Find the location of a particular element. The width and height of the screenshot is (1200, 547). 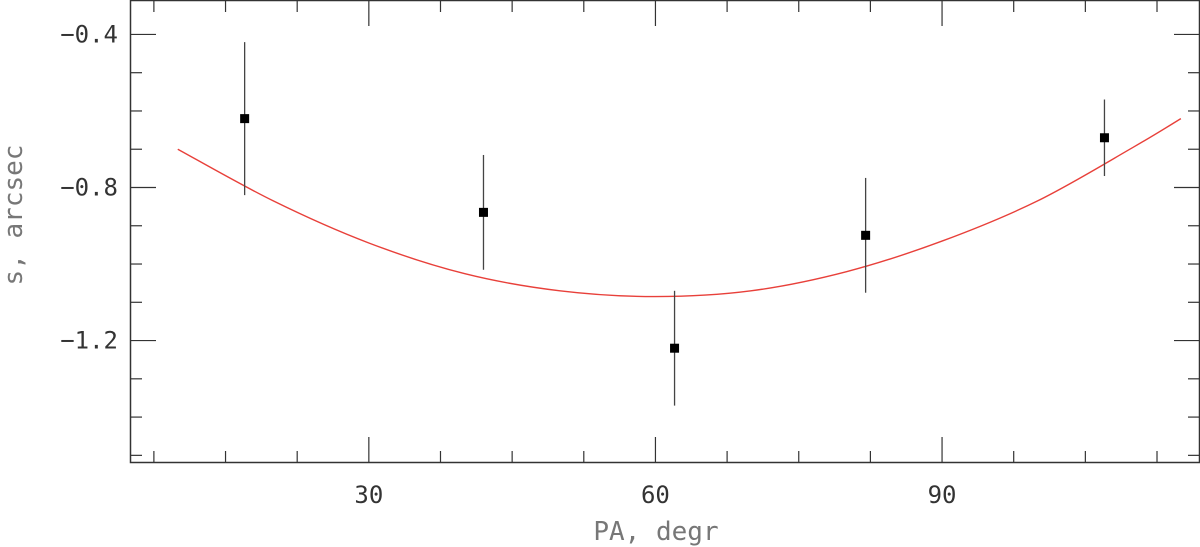

x-axis-label: PA, degr is located at coordinates (655, 532).